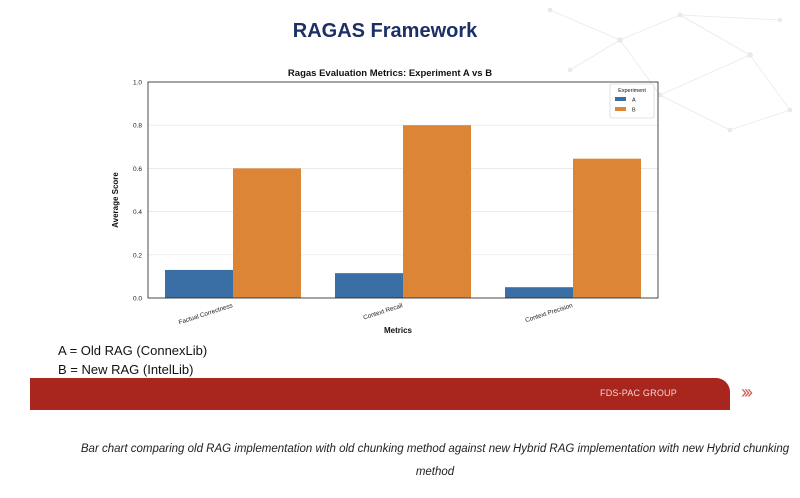 This screenshot has height=498, width=800. I want to click on footer-banner, so click(380, 394).